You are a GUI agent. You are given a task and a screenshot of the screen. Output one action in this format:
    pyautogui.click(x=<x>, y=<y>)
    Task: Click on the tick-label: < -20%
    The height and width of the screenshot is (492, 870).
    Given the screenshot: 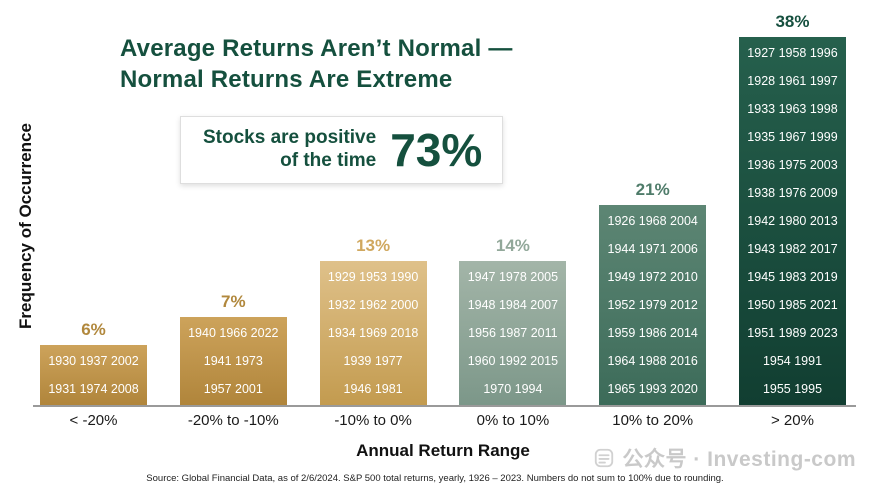 What is the action you would take?
    pyautogui.click(x=93, y=420)
    